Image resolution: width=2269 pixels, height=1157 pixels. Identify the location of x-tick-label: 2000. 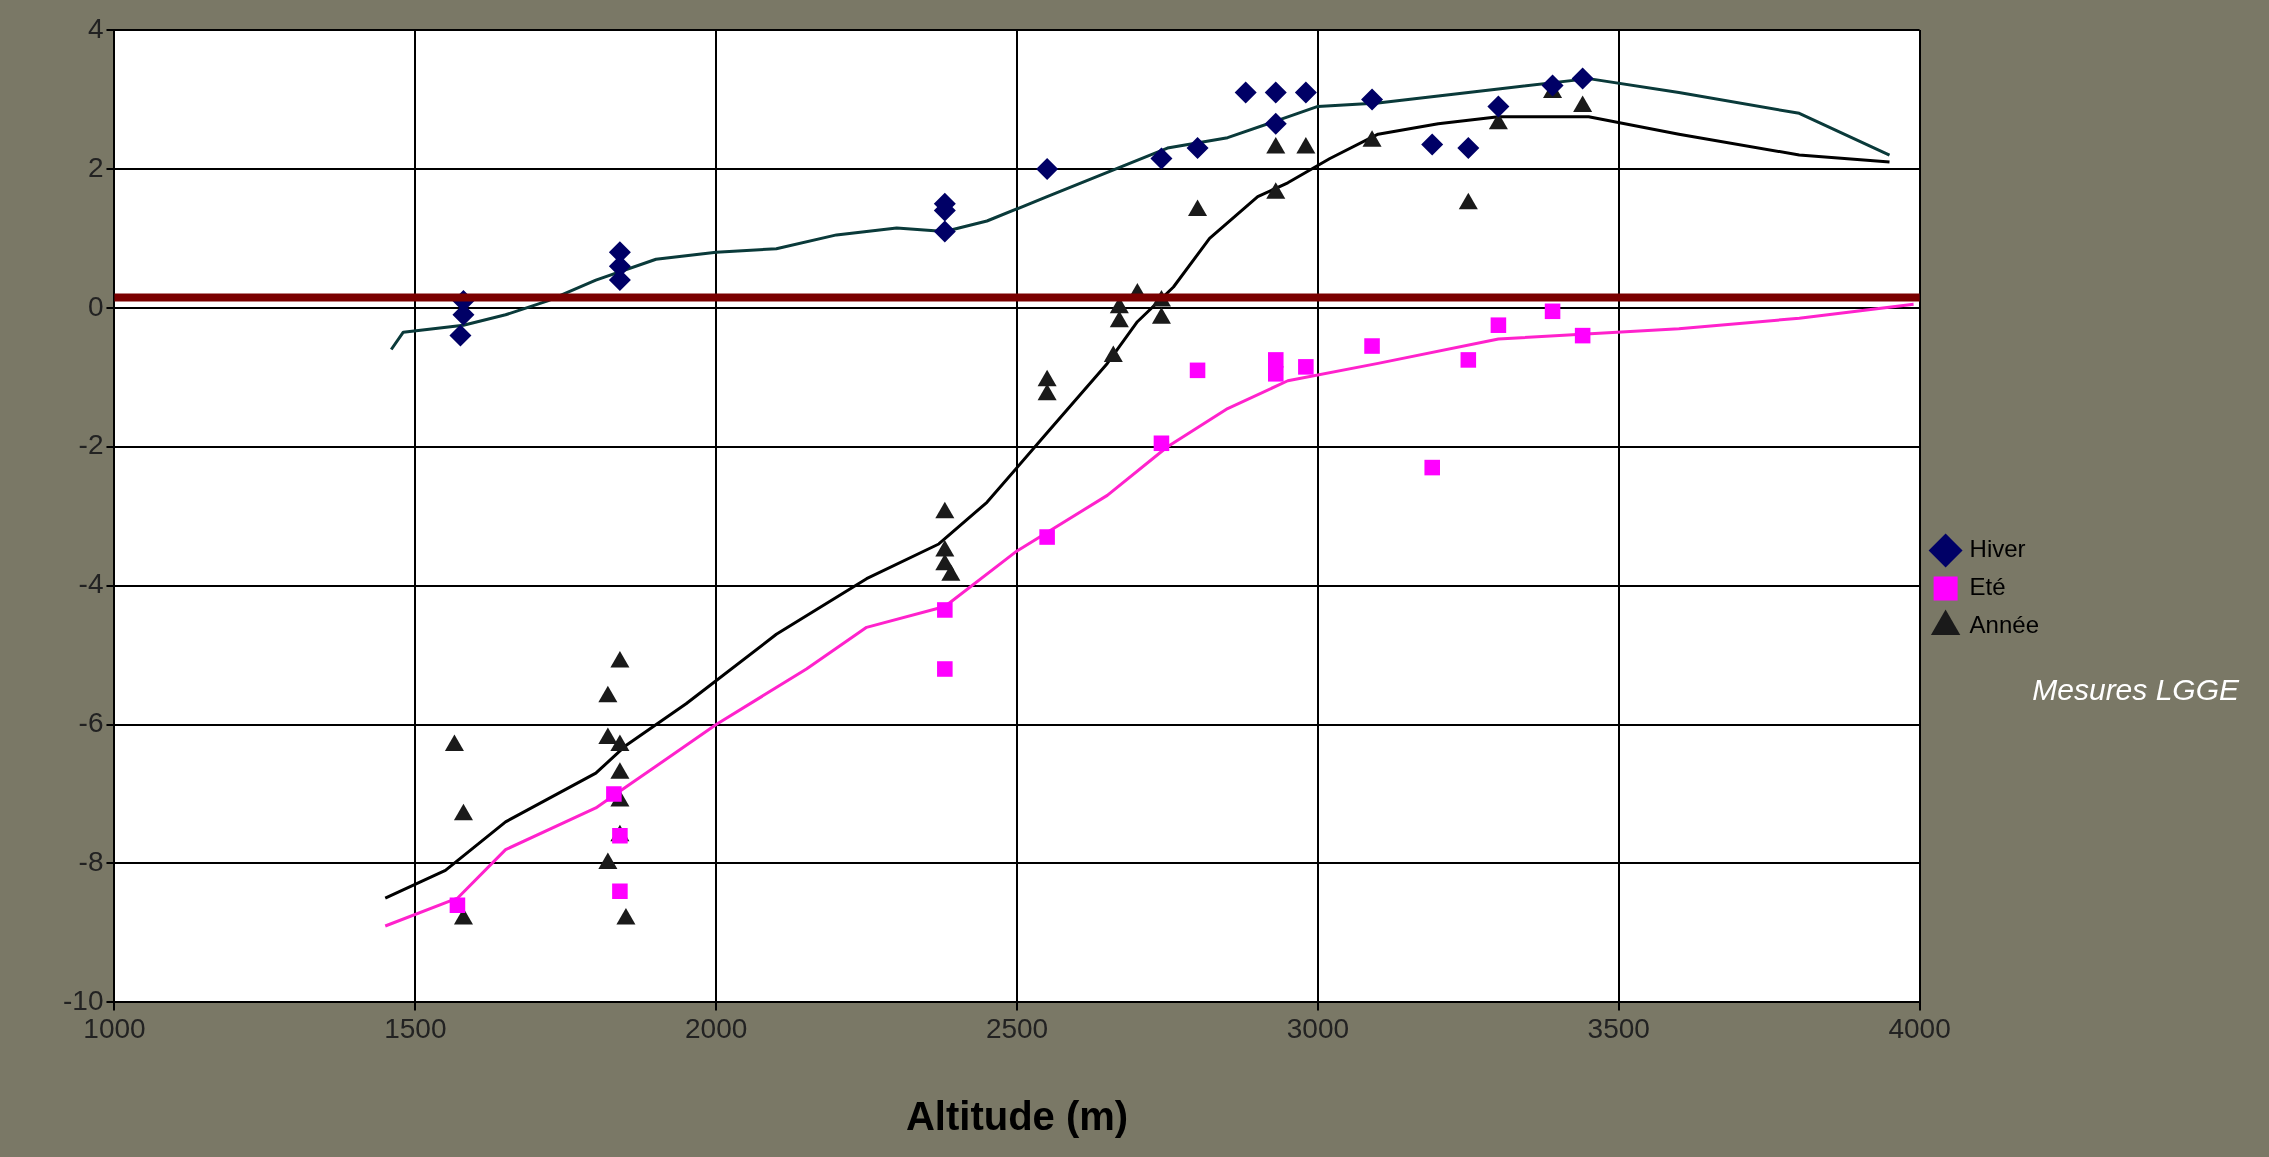
(716, 1028).